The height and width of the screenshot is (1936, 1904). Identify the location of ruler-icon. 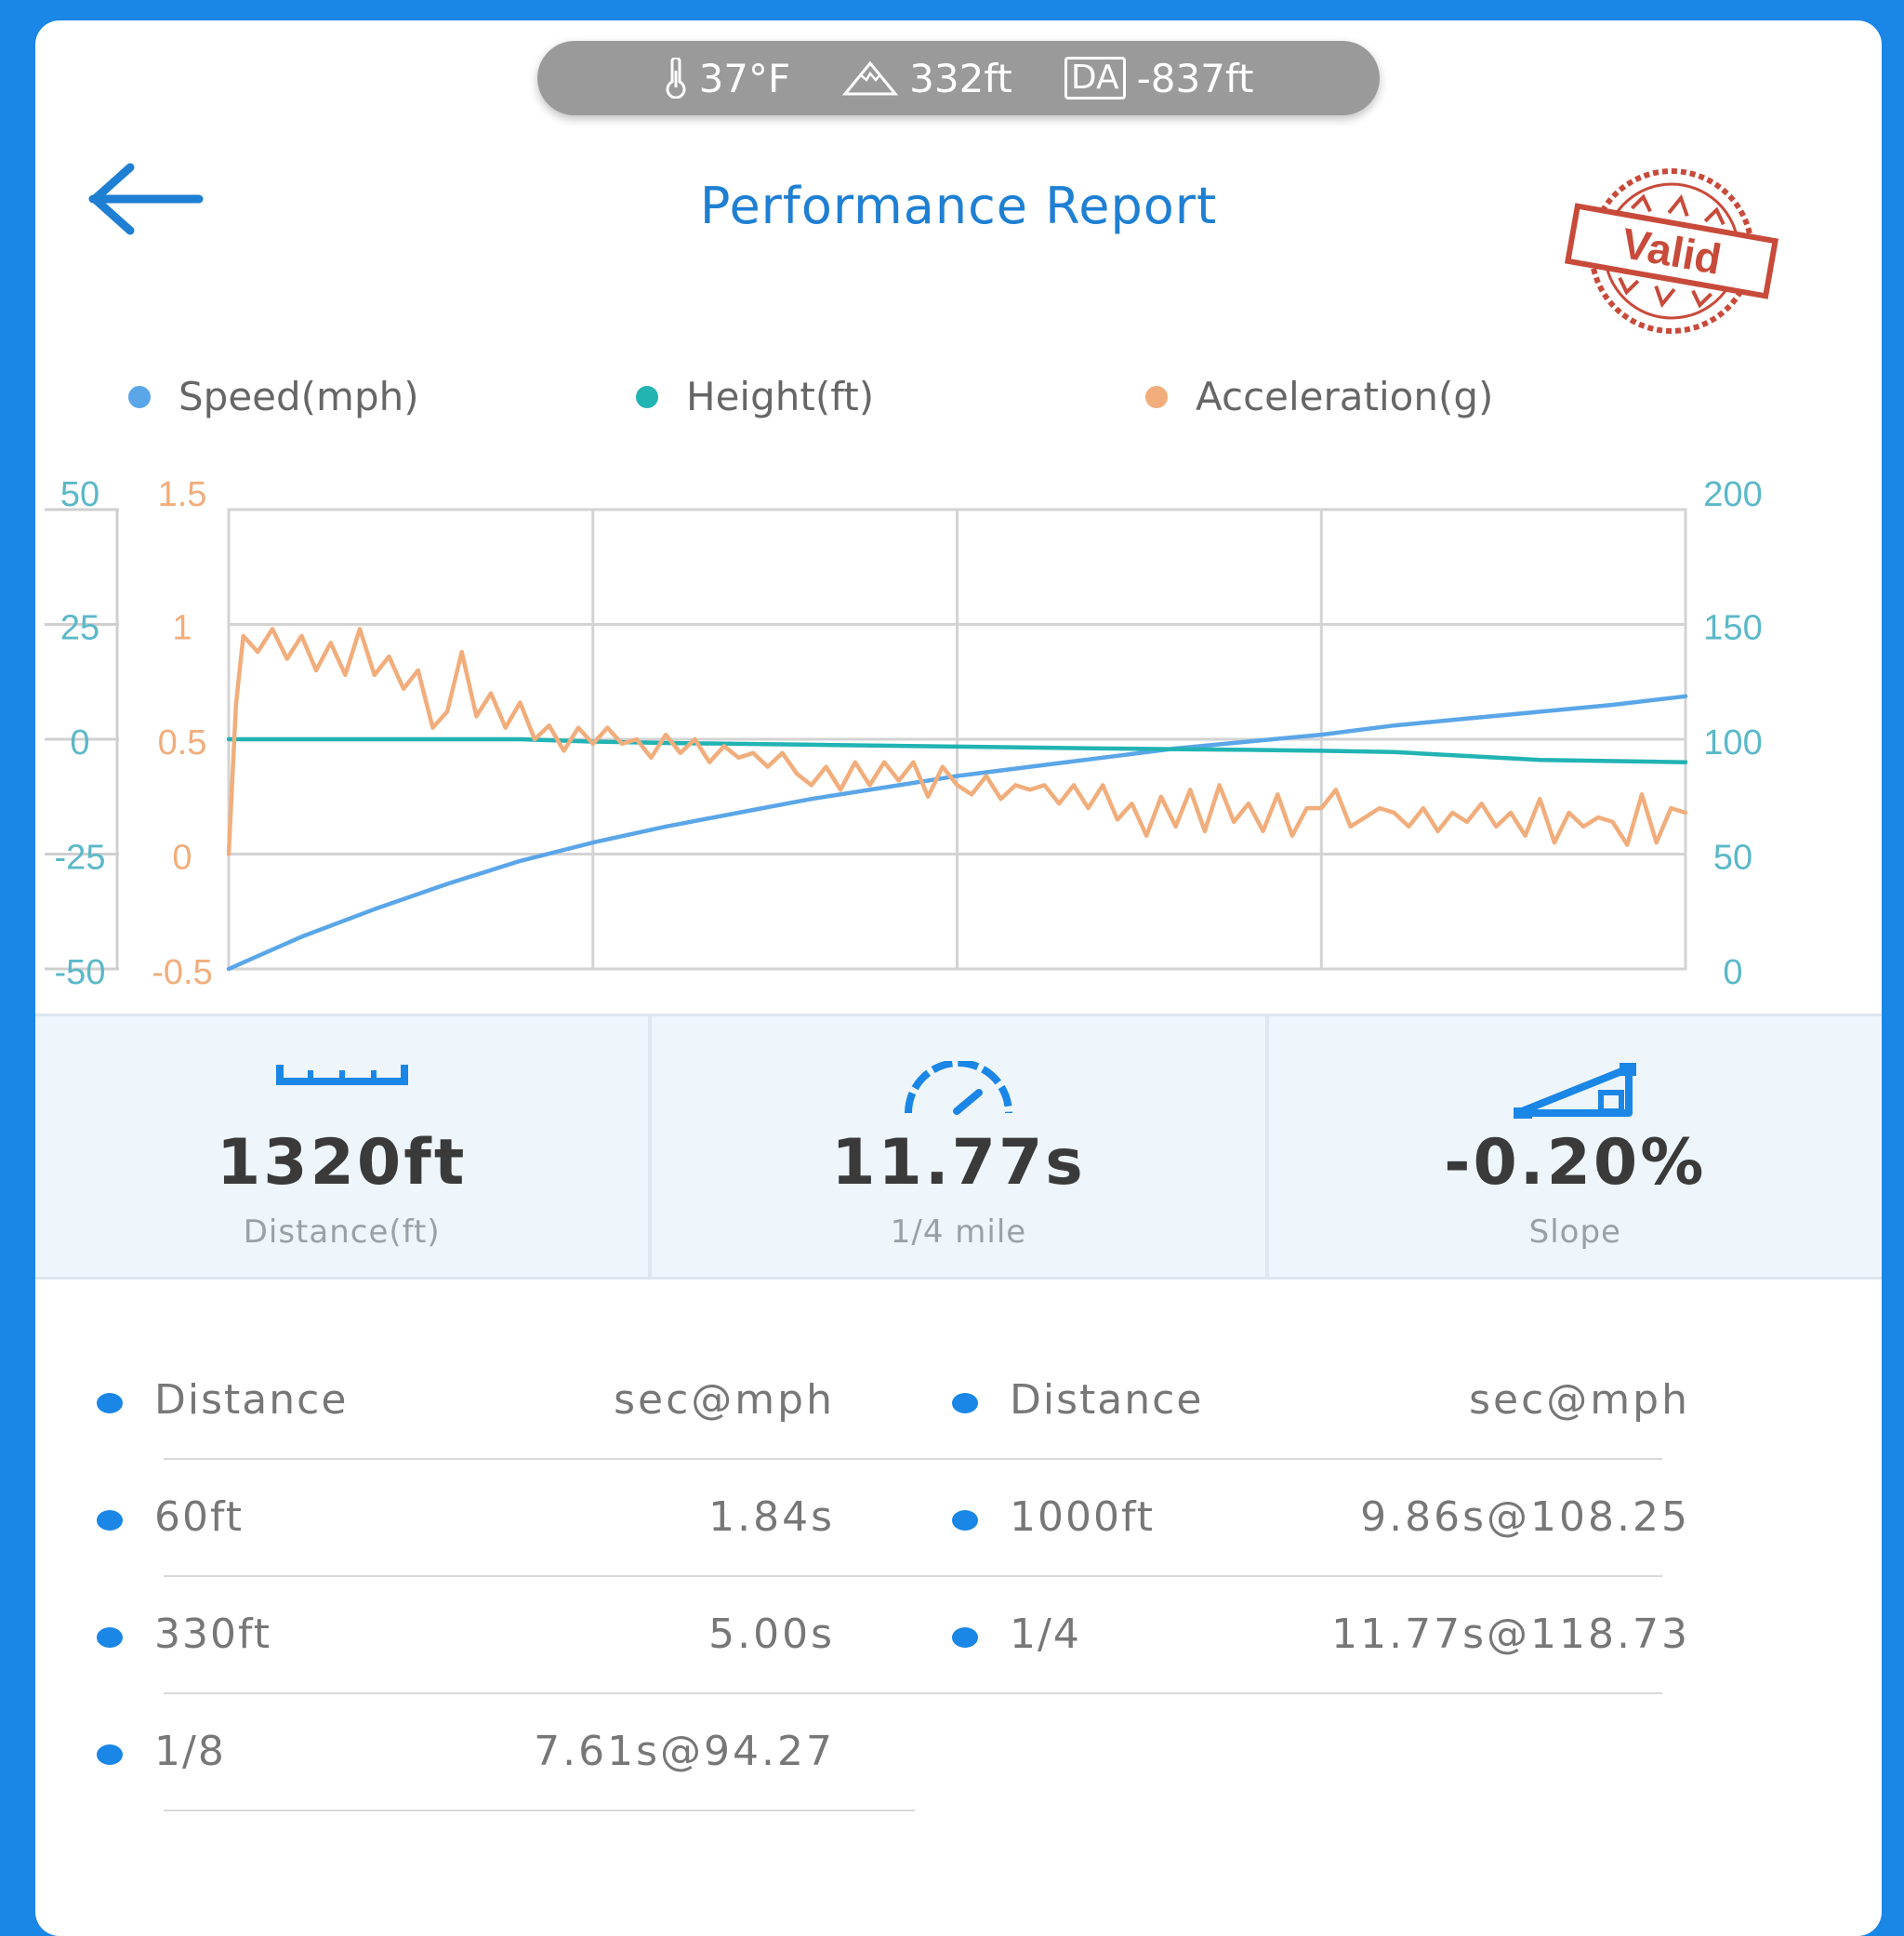
(341, 1075).